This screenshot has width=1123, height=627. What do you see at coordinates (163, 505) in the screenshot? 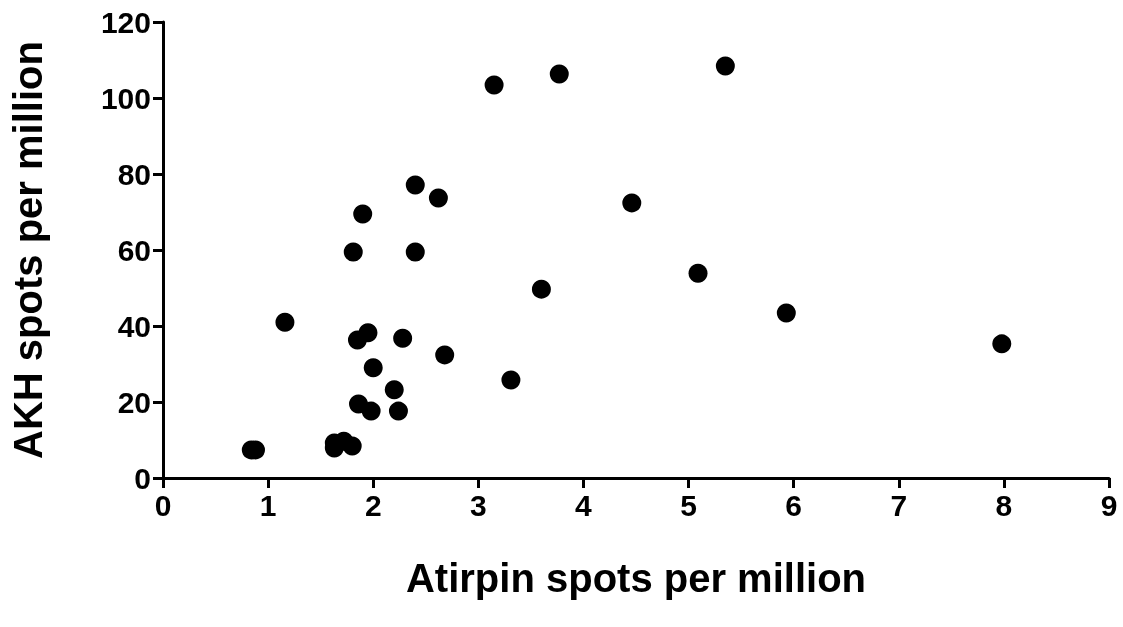
I see `x-tick-label: 0` at bounding box center [163, 505].